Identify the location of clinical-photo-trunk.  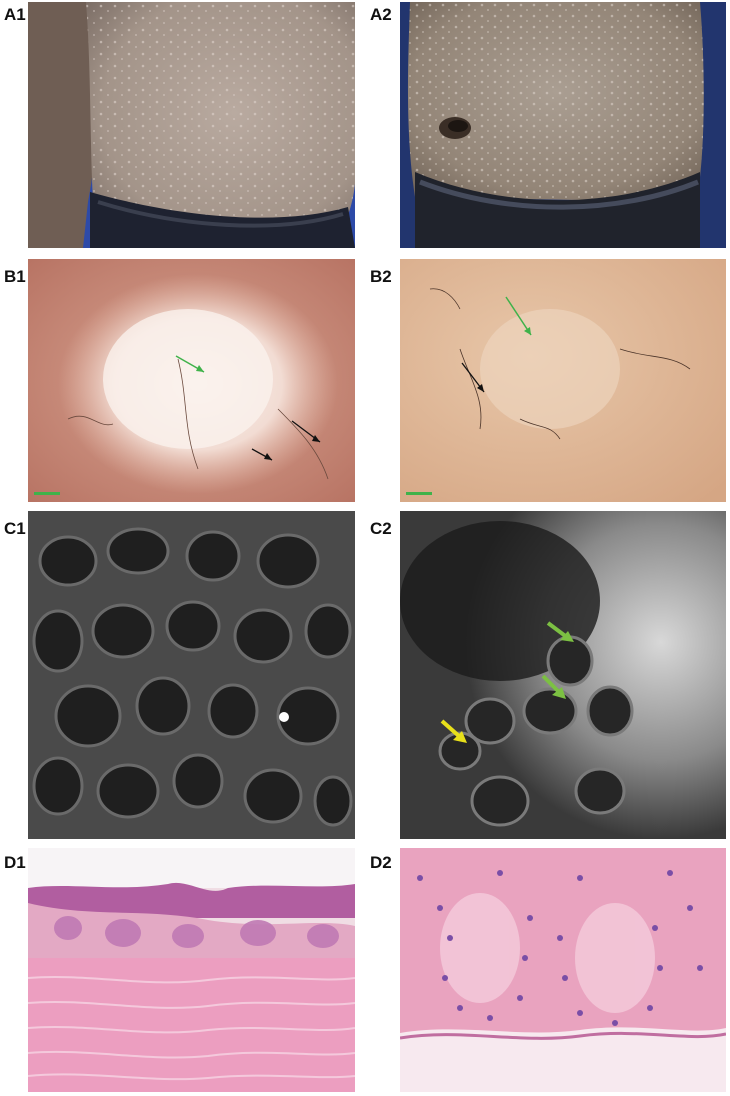
(191, 125).